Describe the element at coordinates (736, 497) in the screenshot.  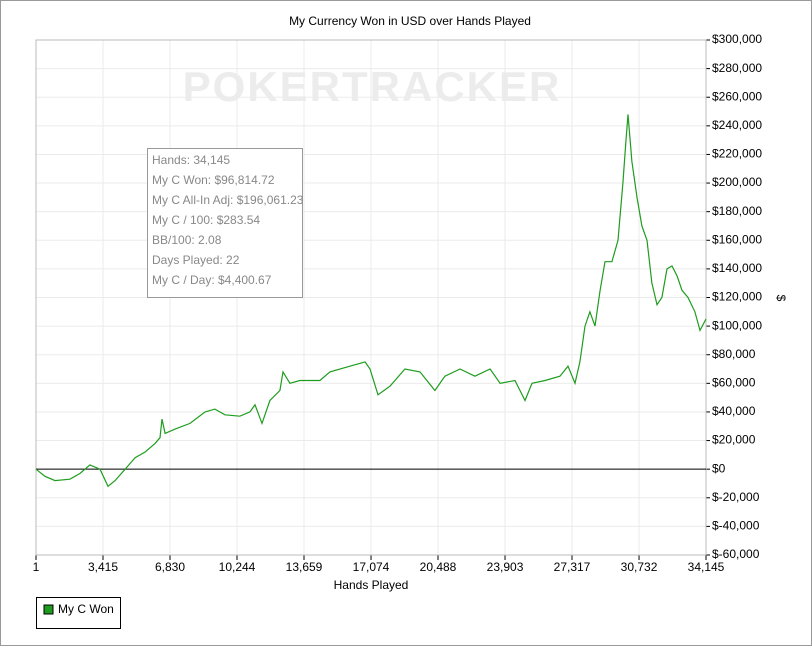
I see `y-tick-label: $-20,000` at that location.